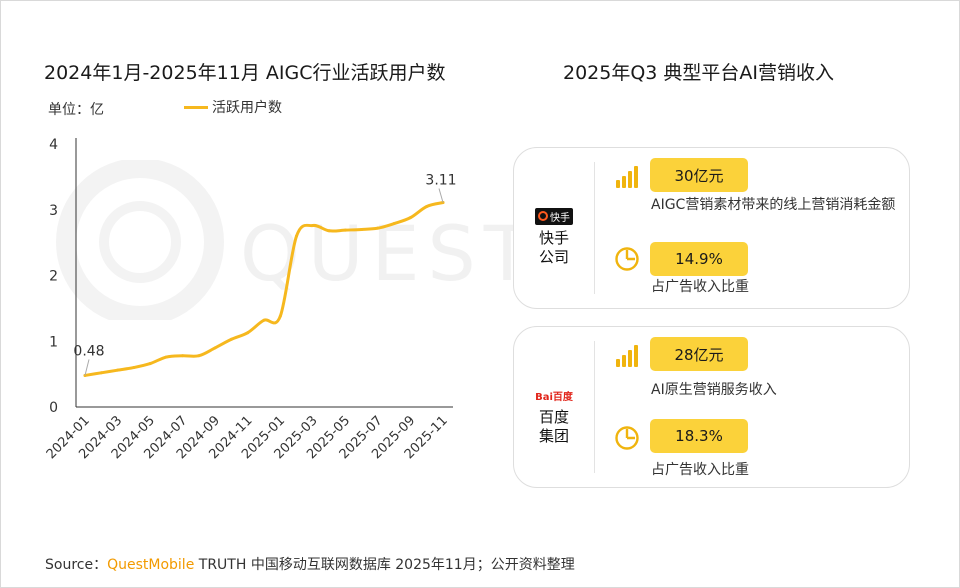 This screenshot has height=588, width=960. I want to click on metric-description: AI原生营销服务收入, so click(714, 390).